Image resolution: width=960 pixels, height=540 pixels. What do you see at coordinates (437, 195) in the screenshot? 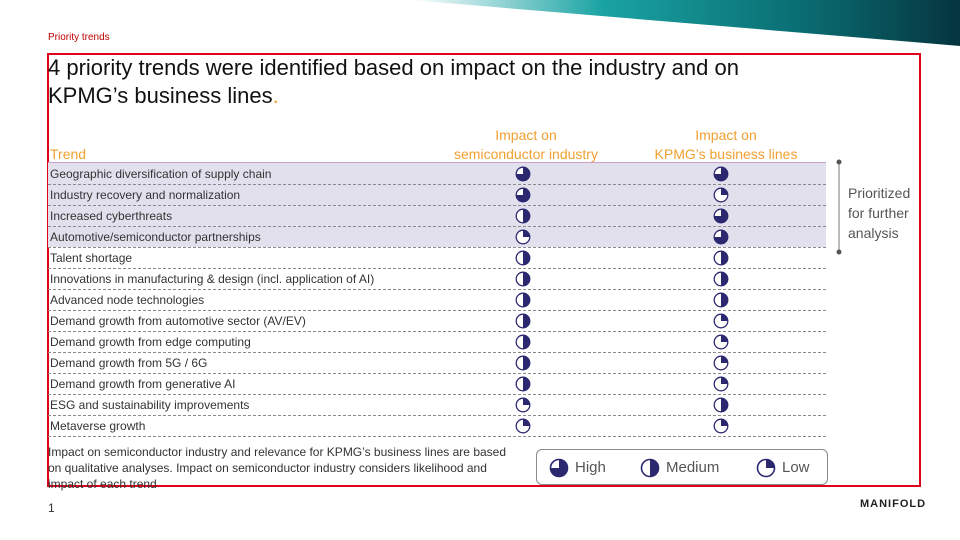
I see `table-row: Industry recovery and normalization` at bounding box center [437, 195].